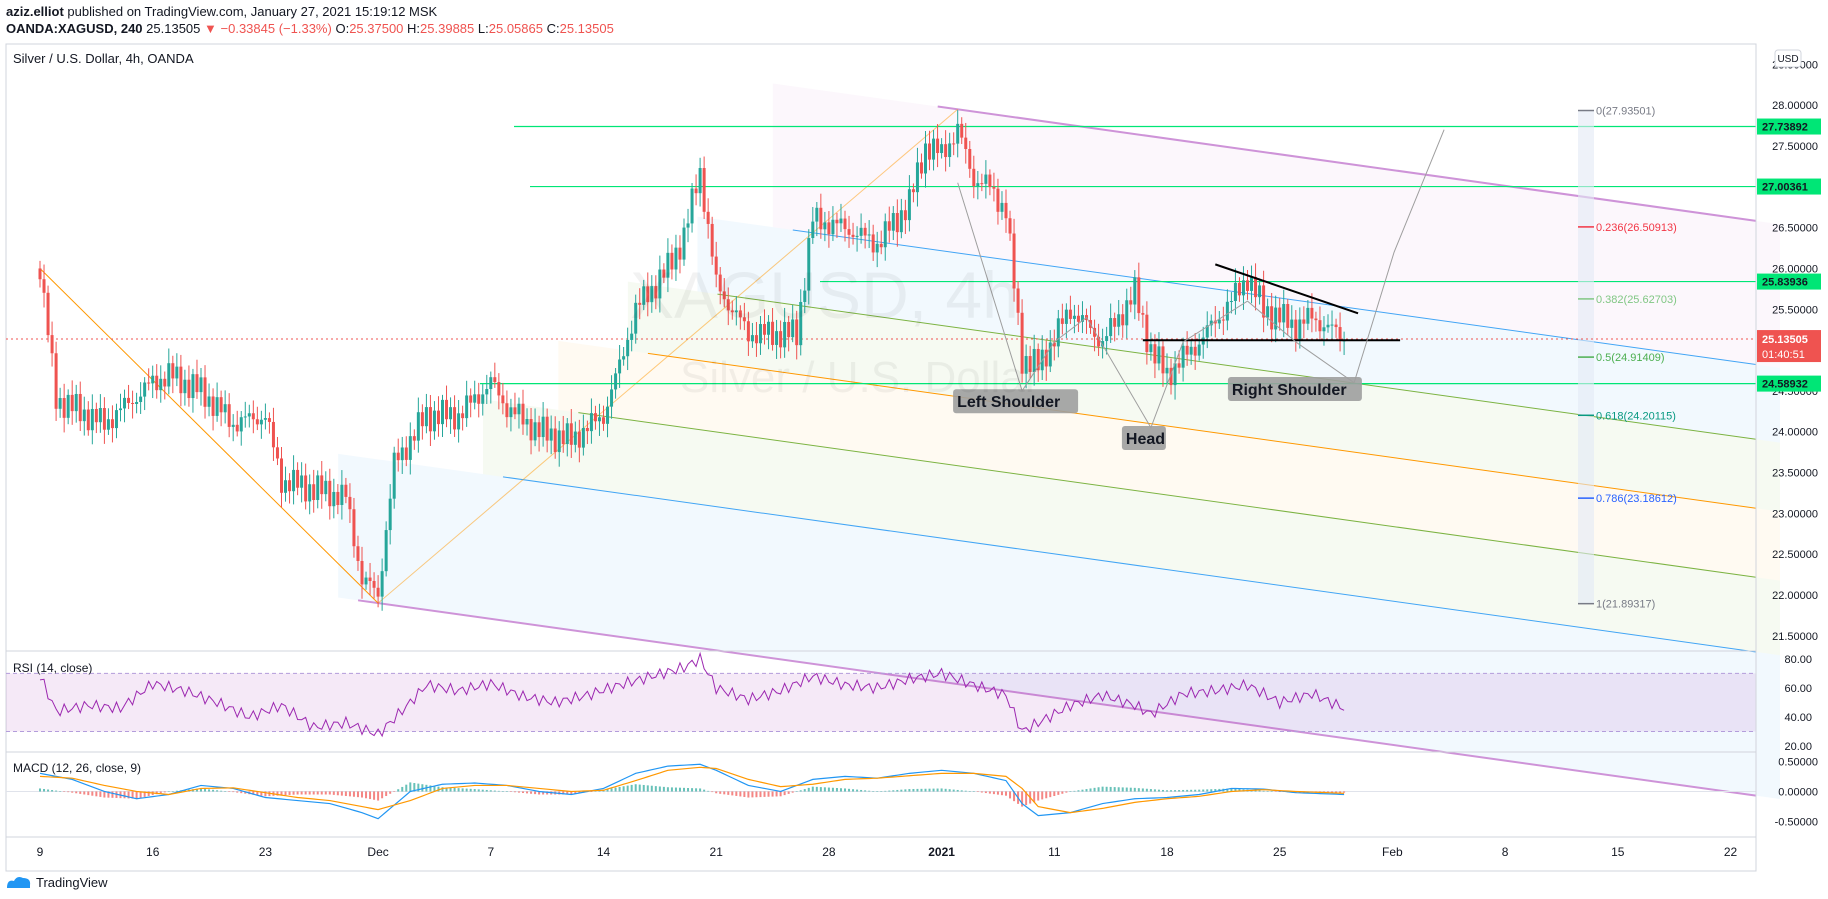 Image resolution: width=1828 pixels, height=899 pixels. I want to click on rsi-line, so click(692, 694).